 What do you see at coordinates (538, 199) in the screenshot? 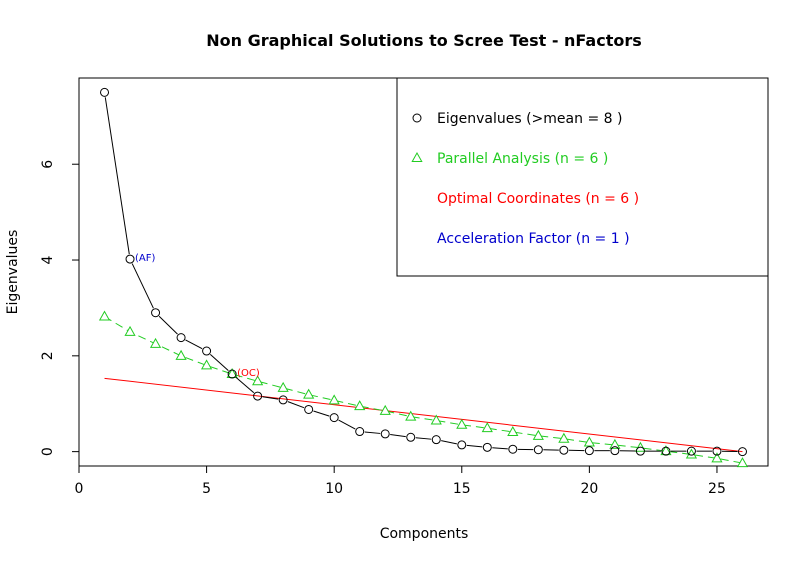
I see `legend-entry-label: Optimal Coordinates (n = 6 )` at bounding box center [538, 199].